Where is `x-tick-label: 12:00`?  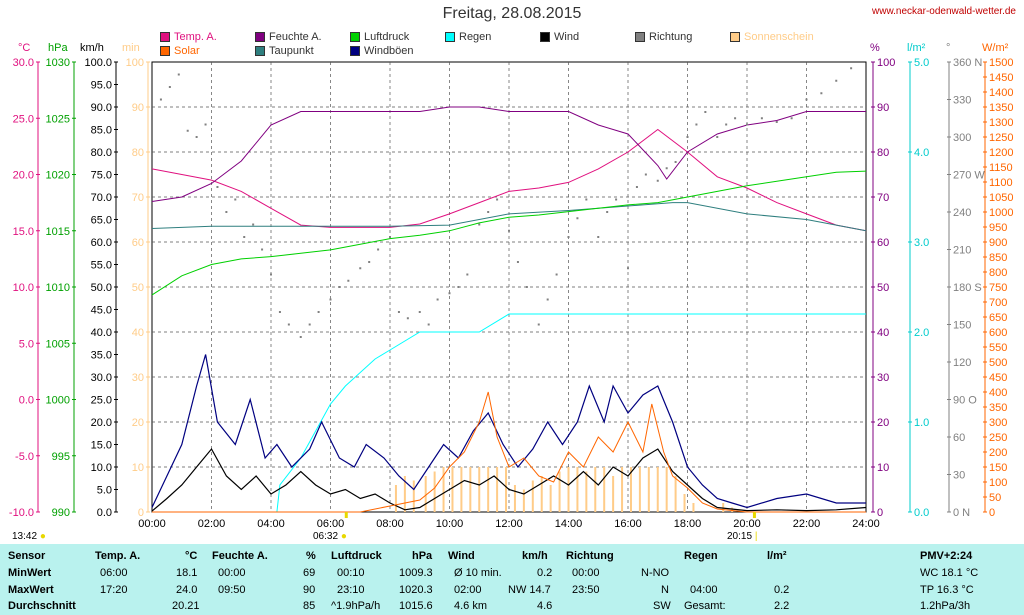
x-tick-label: 12:00 is located at coordinates (509, 524).